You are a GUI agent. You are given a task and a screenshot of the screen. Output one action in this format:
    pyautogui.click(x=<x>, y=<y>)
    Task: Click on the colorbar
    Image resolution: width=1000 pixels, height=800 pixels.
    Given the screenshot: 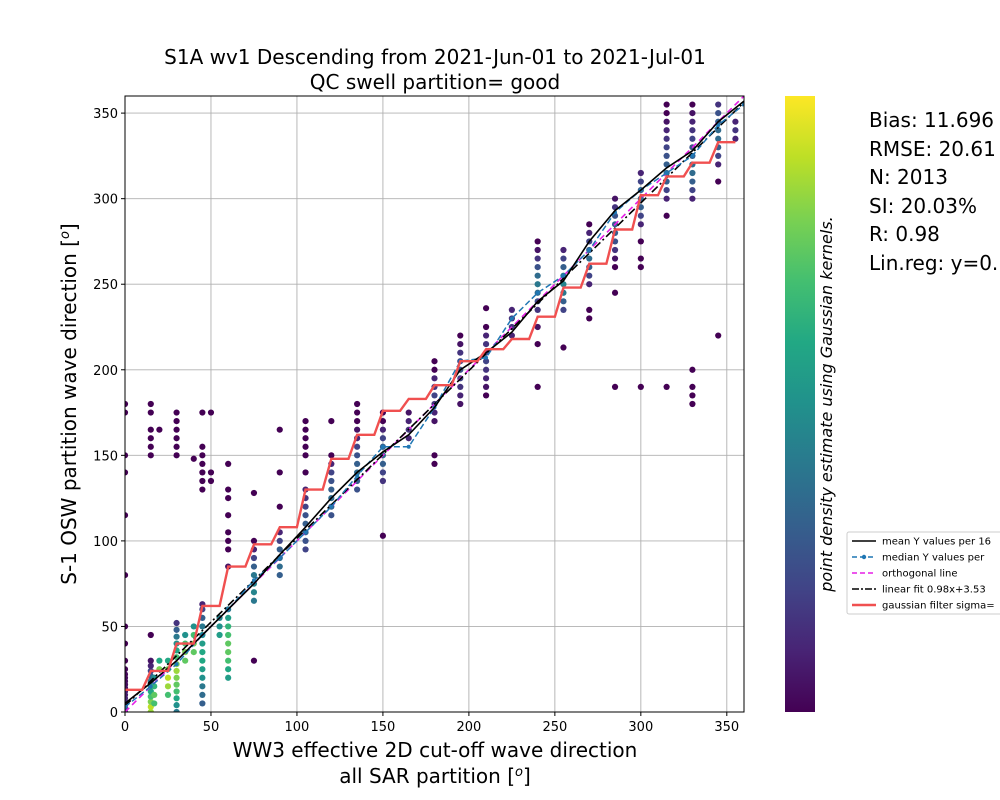 What is the action you would take?
    pyautogui.click(x=800, y=404)
    